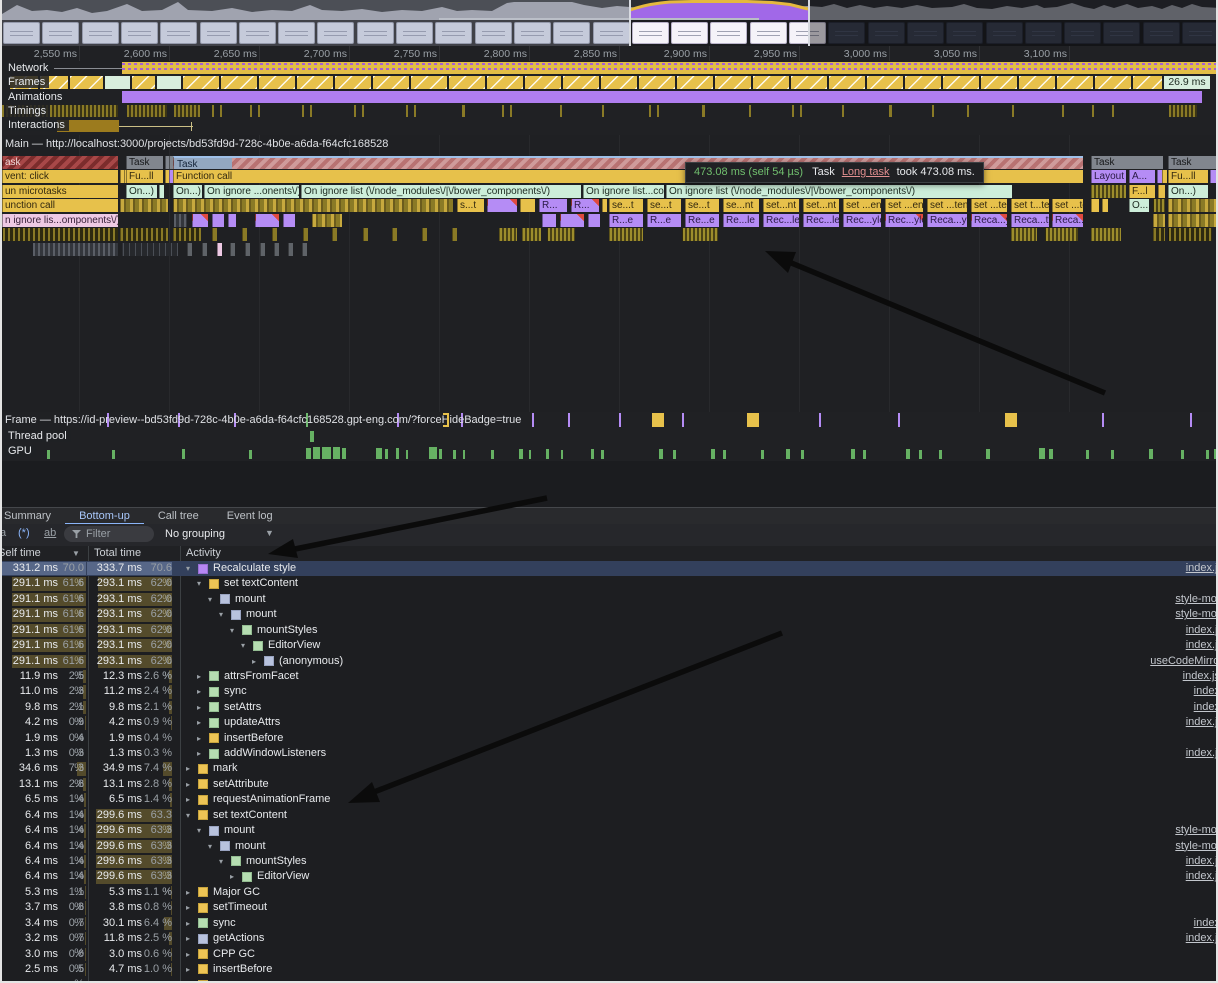 This screenshot has height=983, width=1218. What do you see at coordinates (1196, 845) in the screenshot?
I see `source-link: style-mod` at bounding box center [1196, 845].